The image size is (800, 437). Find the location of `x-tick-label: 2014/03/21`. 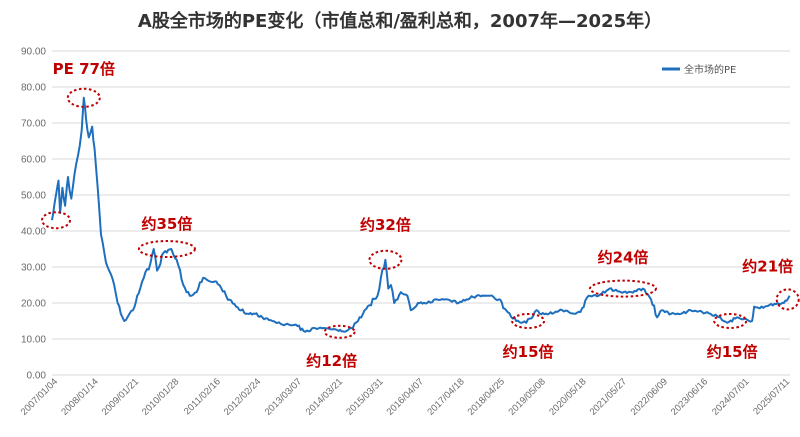

x-tick-label: 2014/03/21 is located at coordinates (324, 396).